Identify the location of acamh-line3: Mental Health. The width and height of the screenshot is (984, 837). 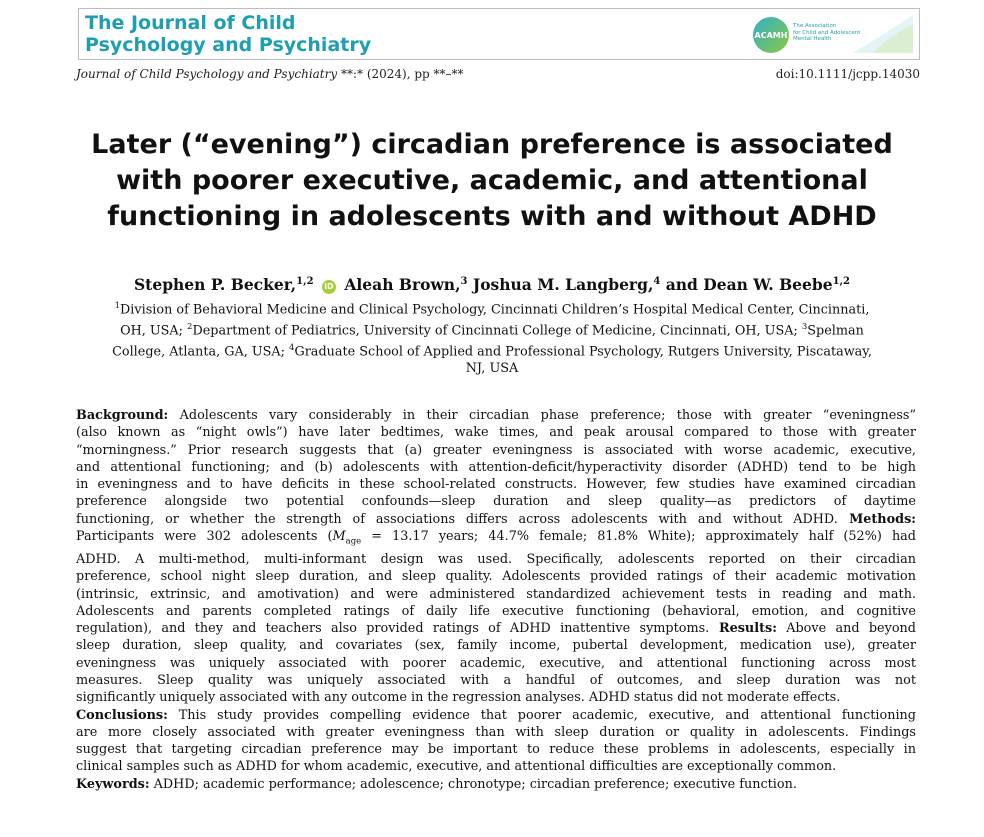
(812, 39).